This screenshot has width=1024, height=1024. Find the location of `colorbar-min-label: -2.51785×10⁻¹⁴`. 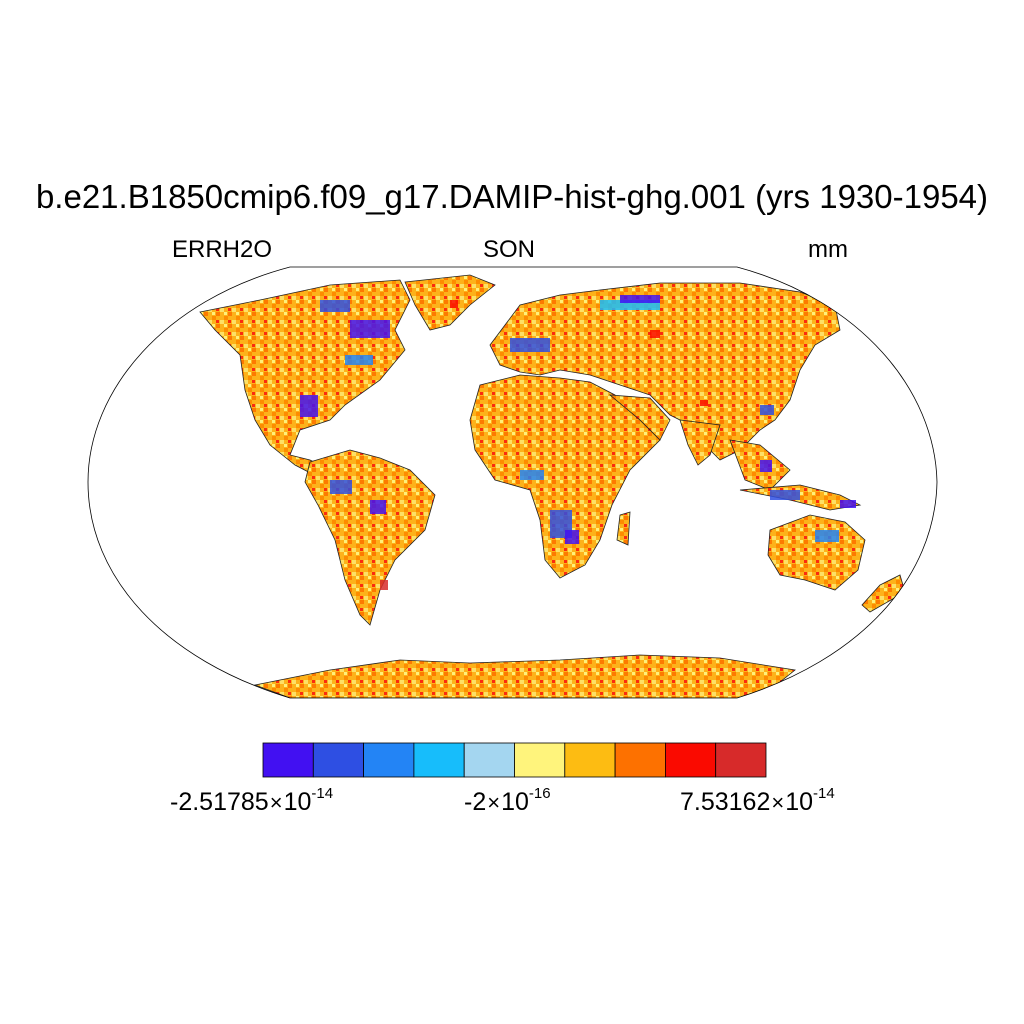

colorbar-min-label: -2.51785×10⁻¹⁴ is located at coordinates (252, 800).